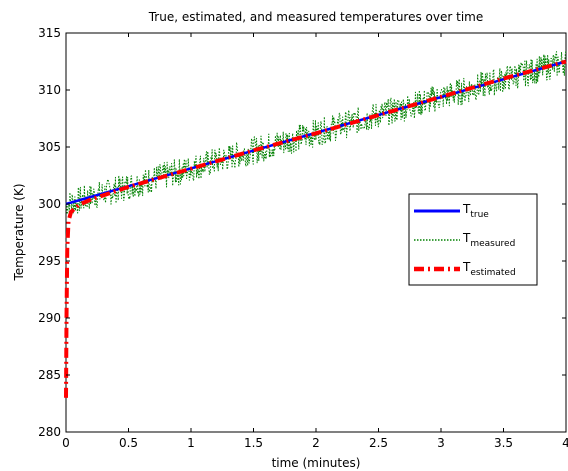  What do you see at coordinates (191, 443) in the screenshot?
I see `x-tick-label: 1` at bounding box center [191, 443].